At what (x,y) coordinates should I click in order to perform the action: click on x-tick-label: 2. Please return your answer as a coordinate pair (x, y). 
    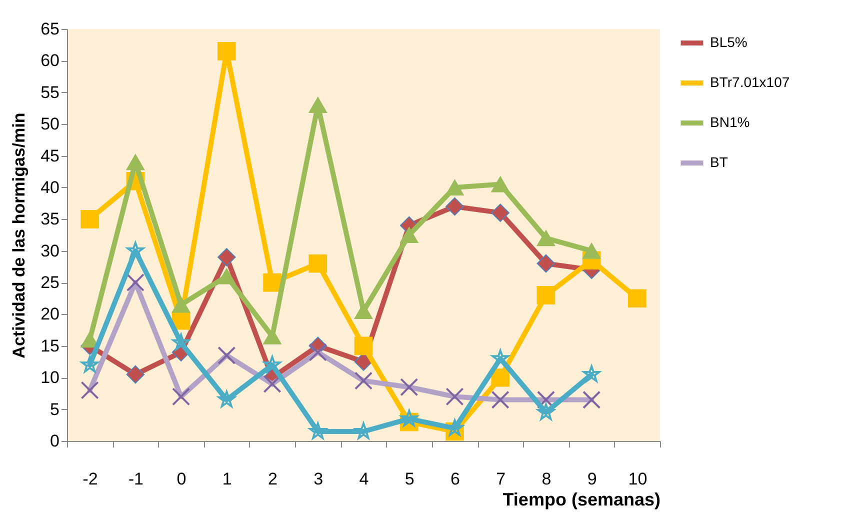
    Looking at the image, I should click on (273, 479).